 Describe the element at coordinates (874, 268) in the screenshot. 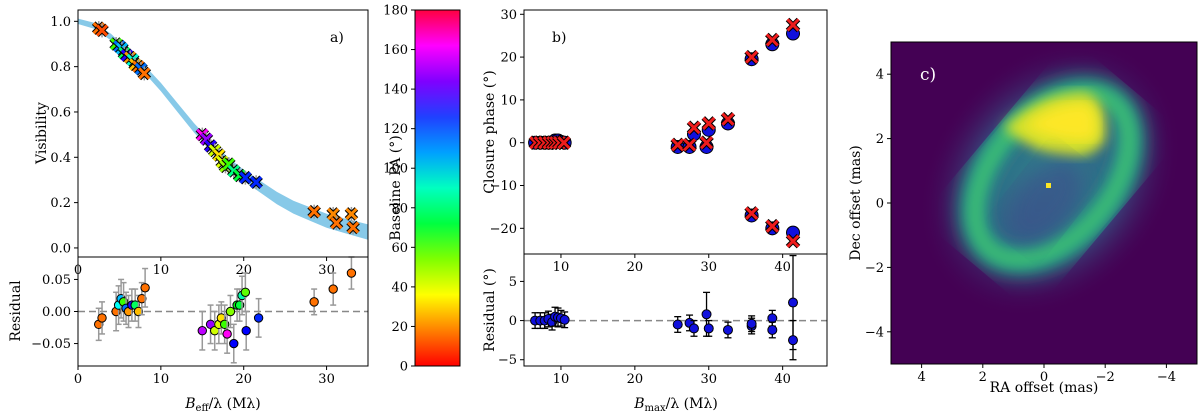

I see `y-tick-label: −2` at that location.